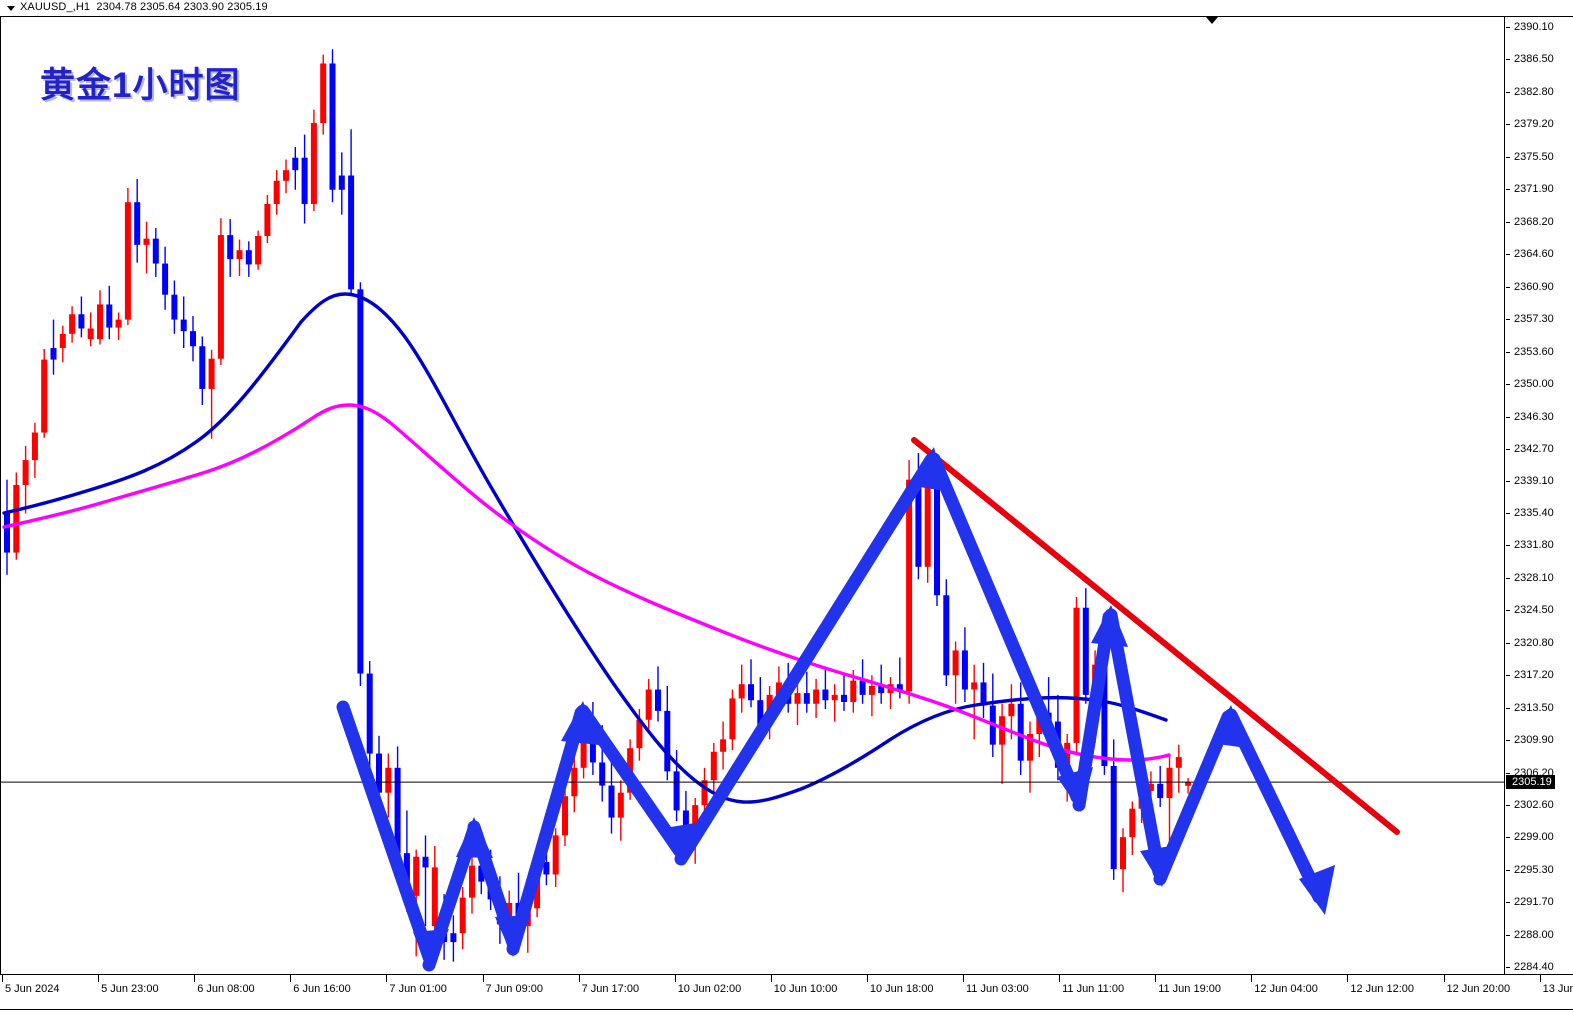 Image resolution: width=1573 pixels, height=1013 pixels. I want to click on price-tick-label: 2371.90, so click(1534, 188).